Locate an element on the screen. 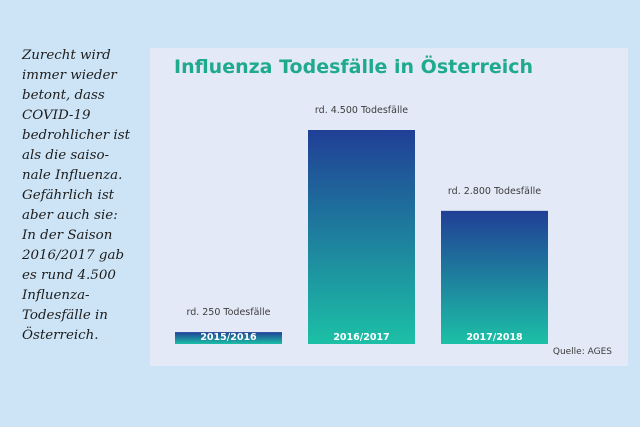 The height and width of the screenshot is (427, 640). bar-2017/2018 is located at coordinates (494, 277).